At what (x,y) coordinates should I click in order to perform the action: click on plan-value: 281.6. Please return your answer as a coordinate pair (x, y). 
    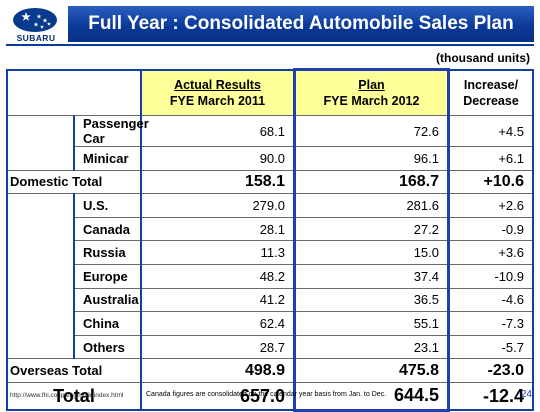
    Looking at the image, I should click on (371, 205).